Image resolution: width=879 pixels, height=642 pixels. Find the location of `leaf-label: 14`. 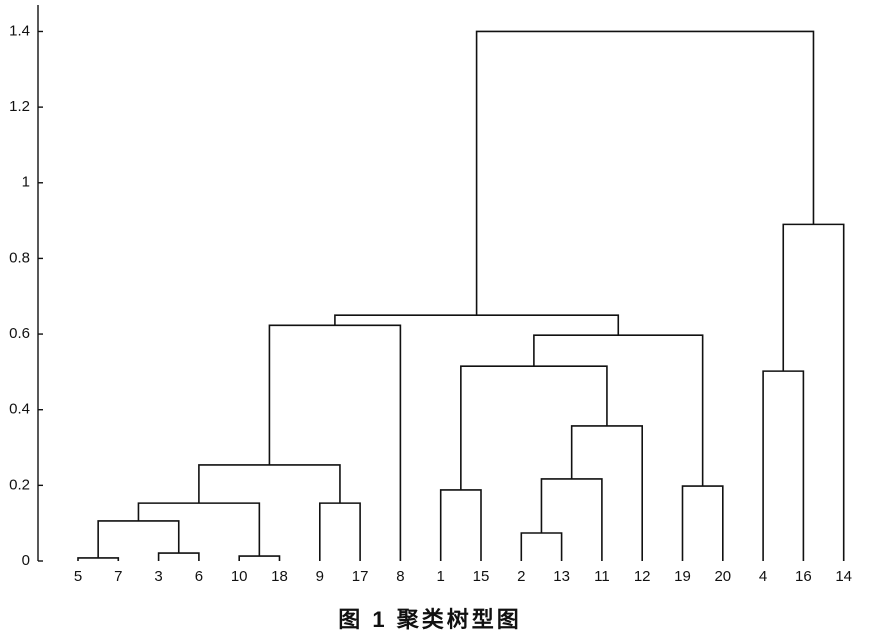

leaf-label: 14 is located at coordinates (843, 576).